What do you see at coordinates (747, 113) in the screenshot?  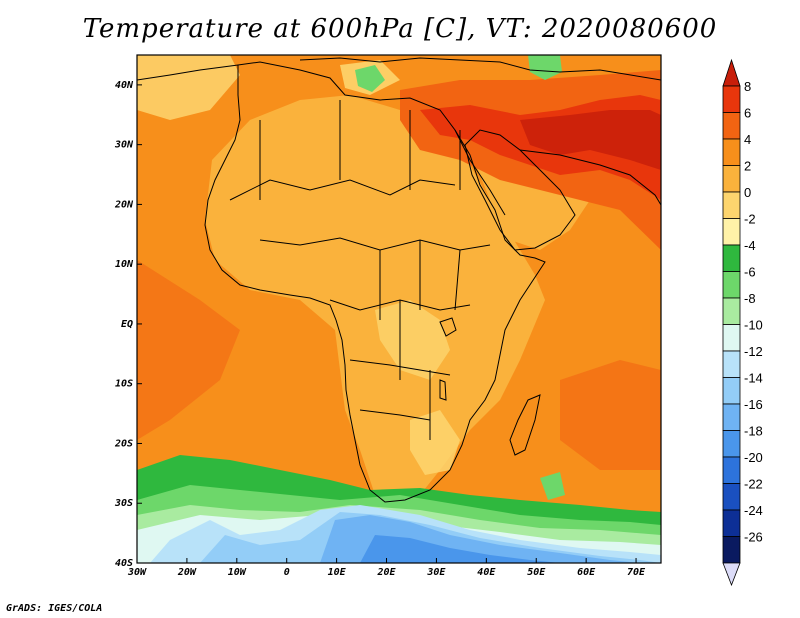 I see `colorbar-label: 6` at bounding box center [747, 113].